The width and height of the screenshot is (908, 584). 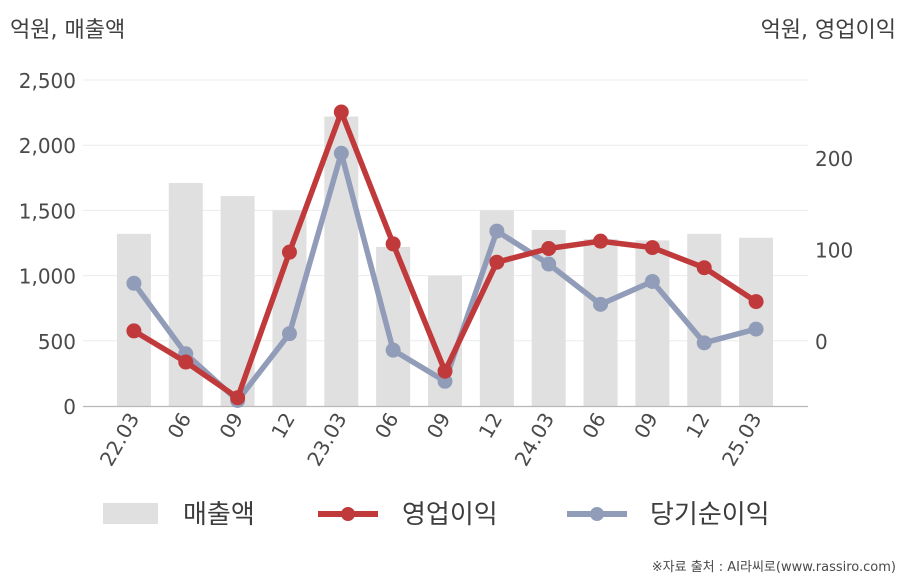 I want to click on left-y-tick-label-0: 0, so click(x=69, y=407).